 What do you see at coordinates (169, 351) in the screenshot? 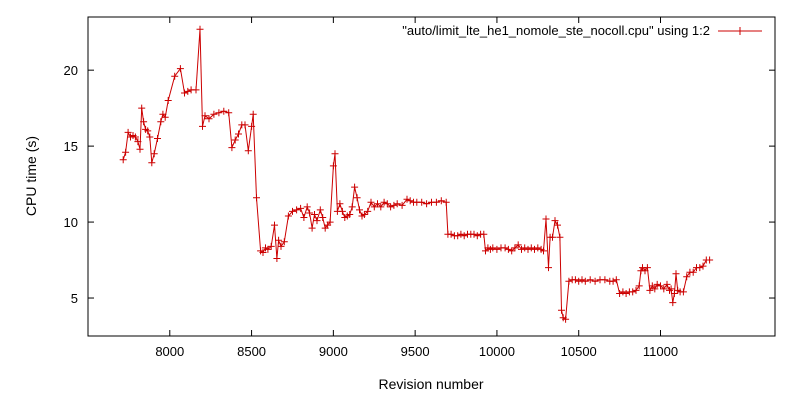
I see `x-tick-label: 8000` at bounding box center [169, 351].